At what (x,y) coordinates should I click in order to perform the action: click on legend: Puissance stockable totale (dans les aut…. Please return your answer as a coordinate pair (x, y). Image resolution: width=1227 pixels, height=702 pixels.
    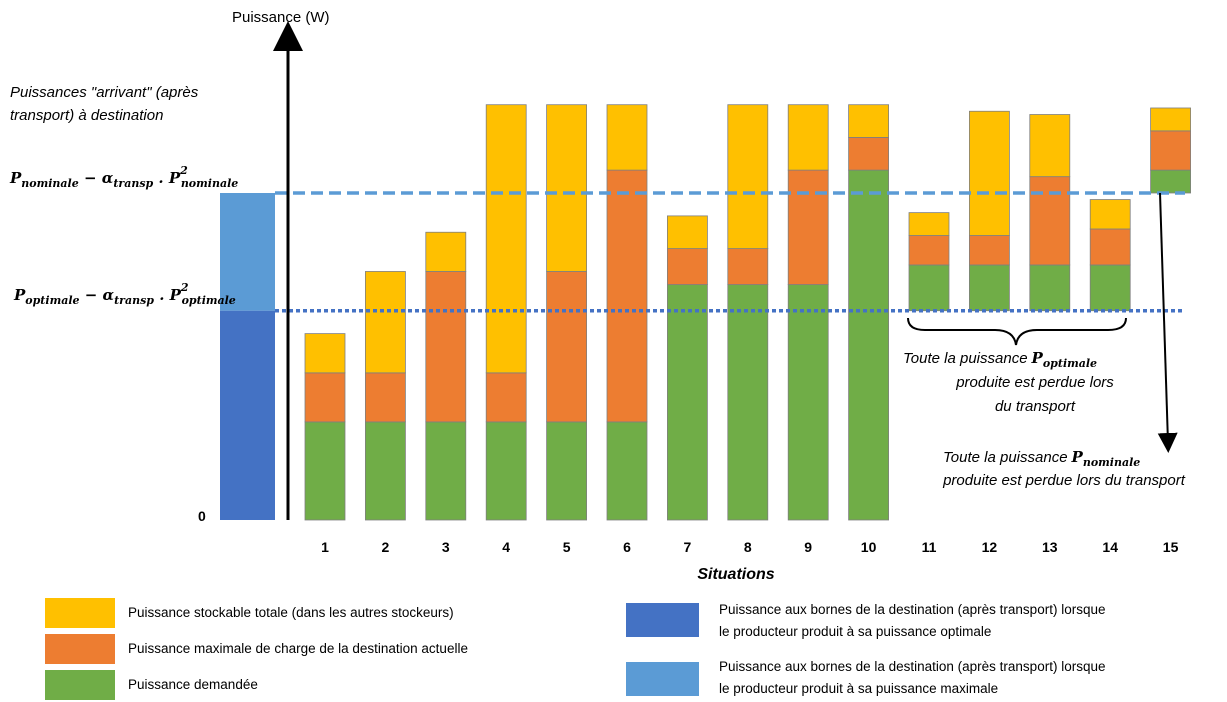
    Looking at the image, I should click on (575, 649).